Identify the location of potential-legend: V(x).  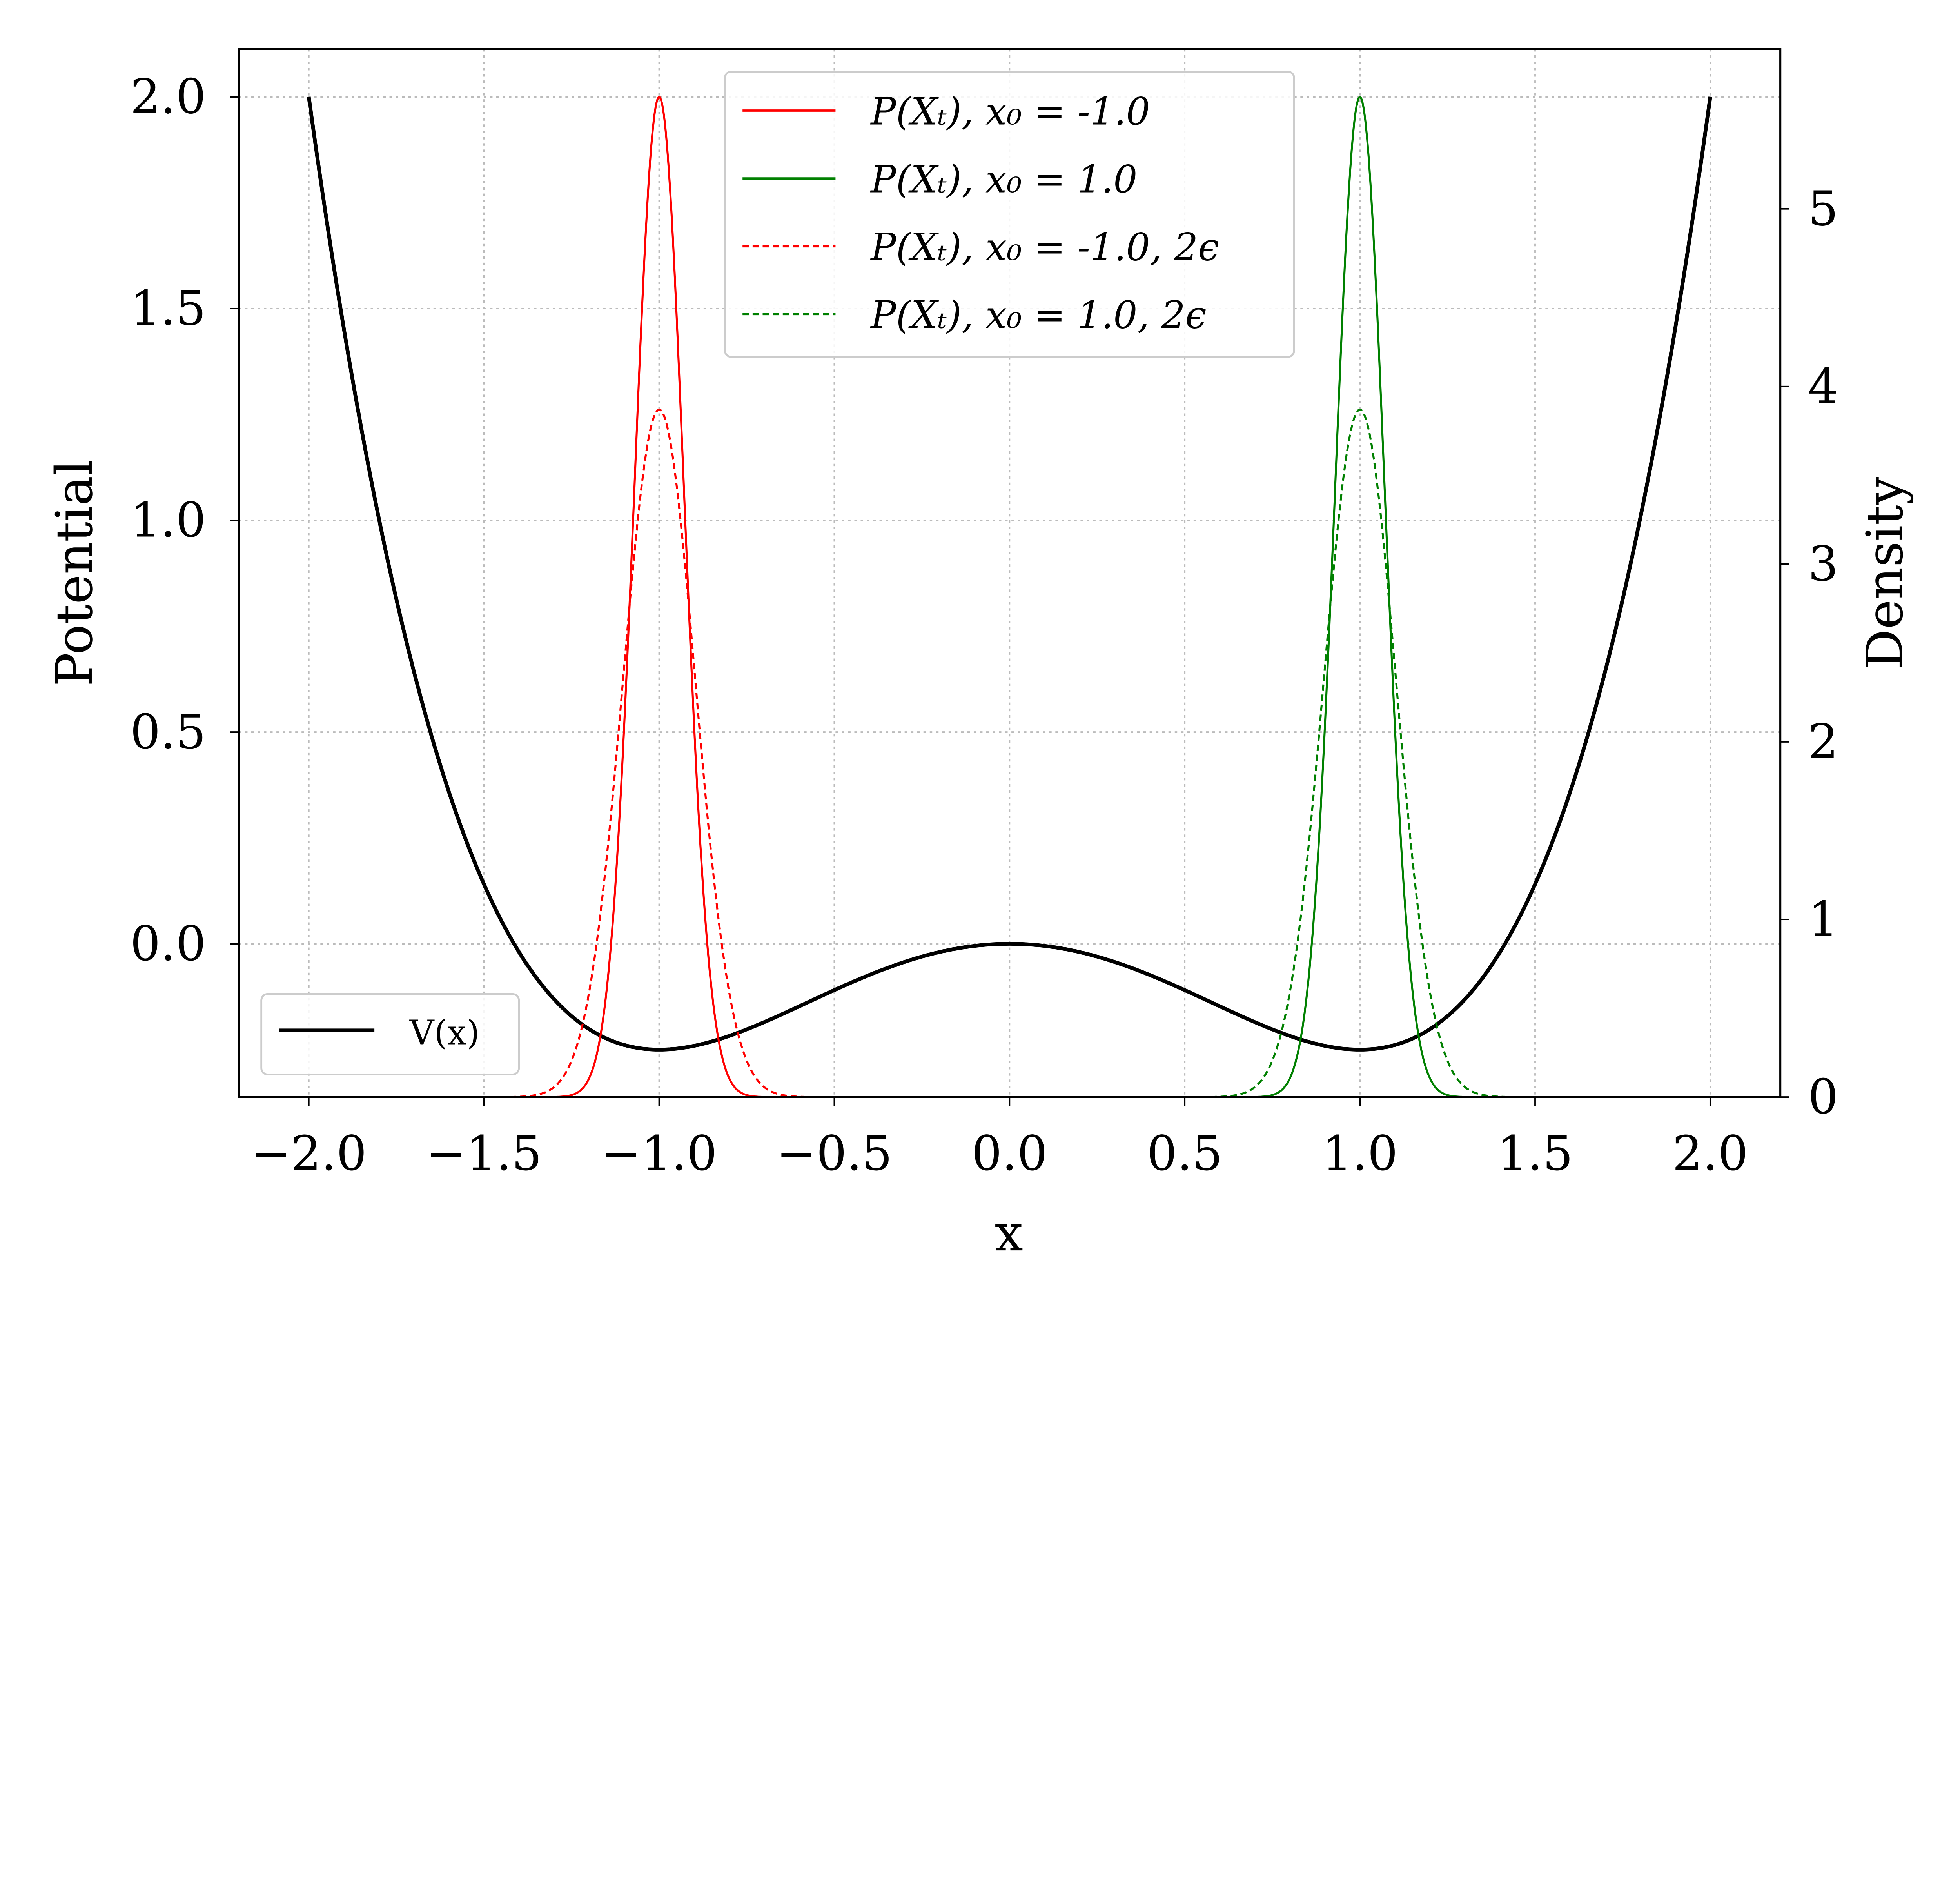
(390, 1034).